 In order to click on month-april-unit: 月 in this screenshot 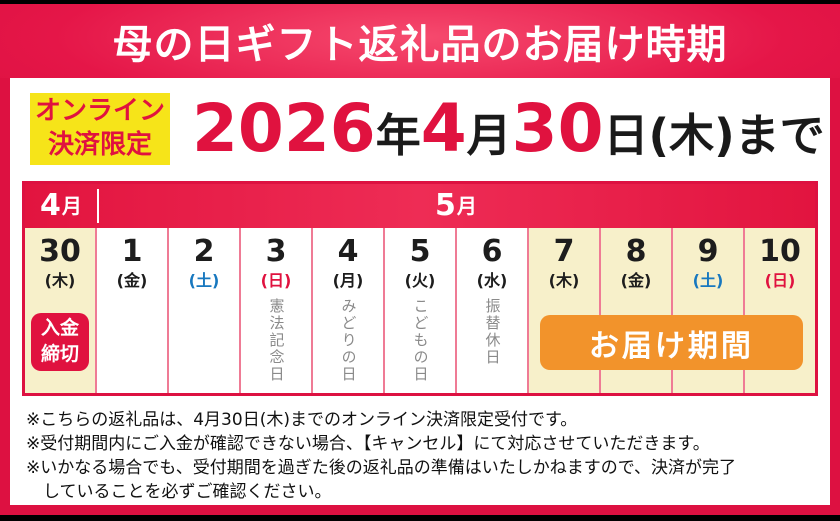, I will do `click(71, 206)`.